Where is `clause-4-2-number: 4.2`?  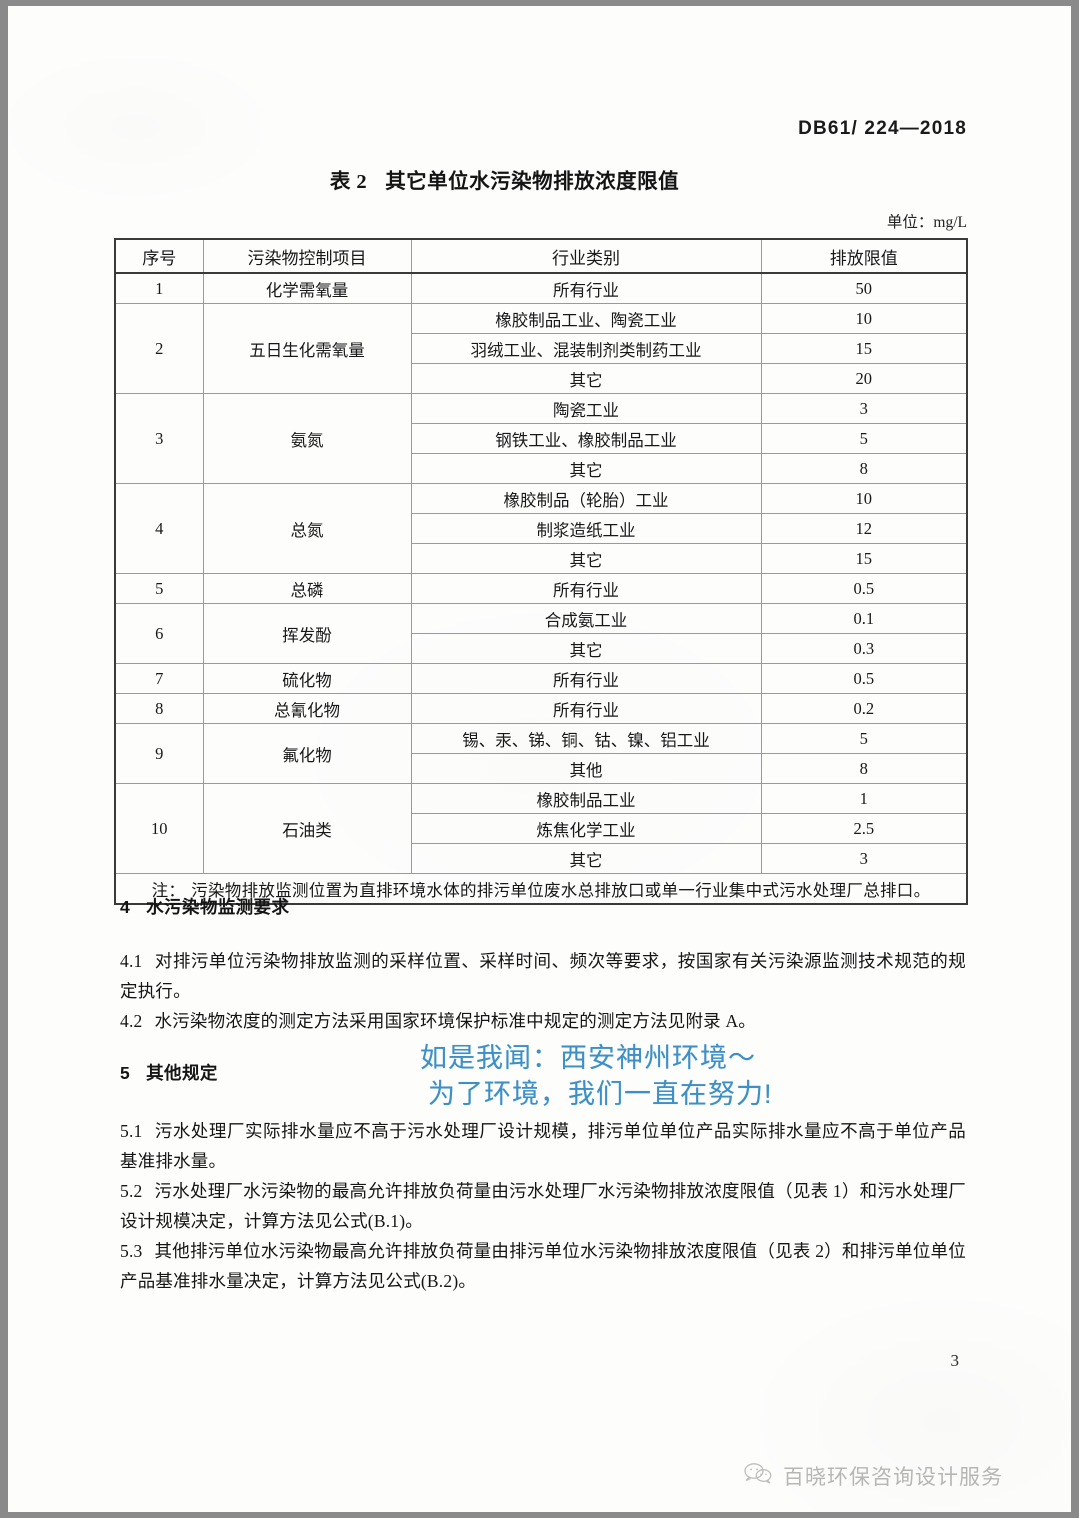
clause-4-2-number: 4.2 is located at coordinates (131, 1021).